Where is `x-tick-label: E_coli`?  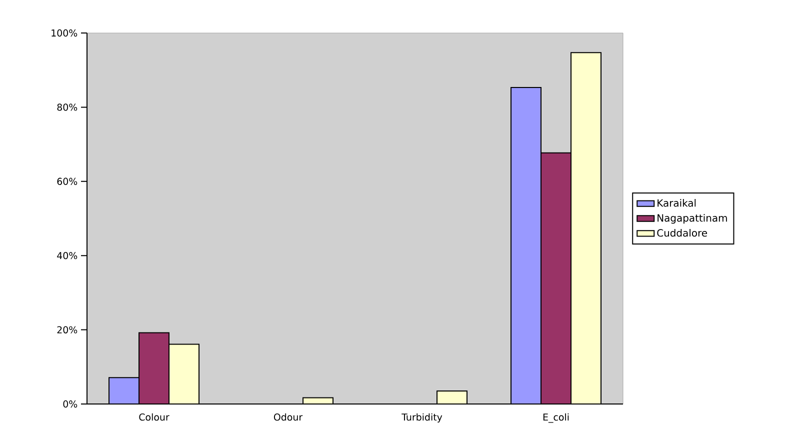 x-tick-label: E_coli is located at coordinates (556, 418).